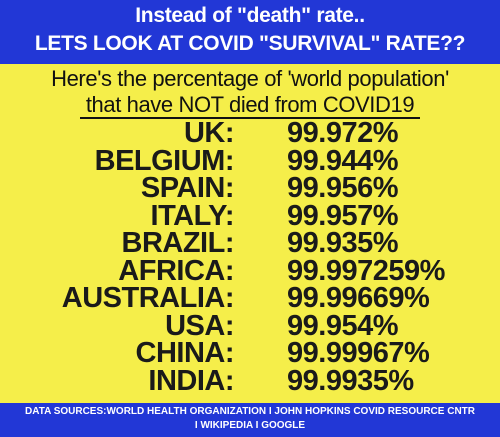  Describe the element at coordinates (343, 215) in the screenshot. I see `survival-rate: 99.957%` at that location.